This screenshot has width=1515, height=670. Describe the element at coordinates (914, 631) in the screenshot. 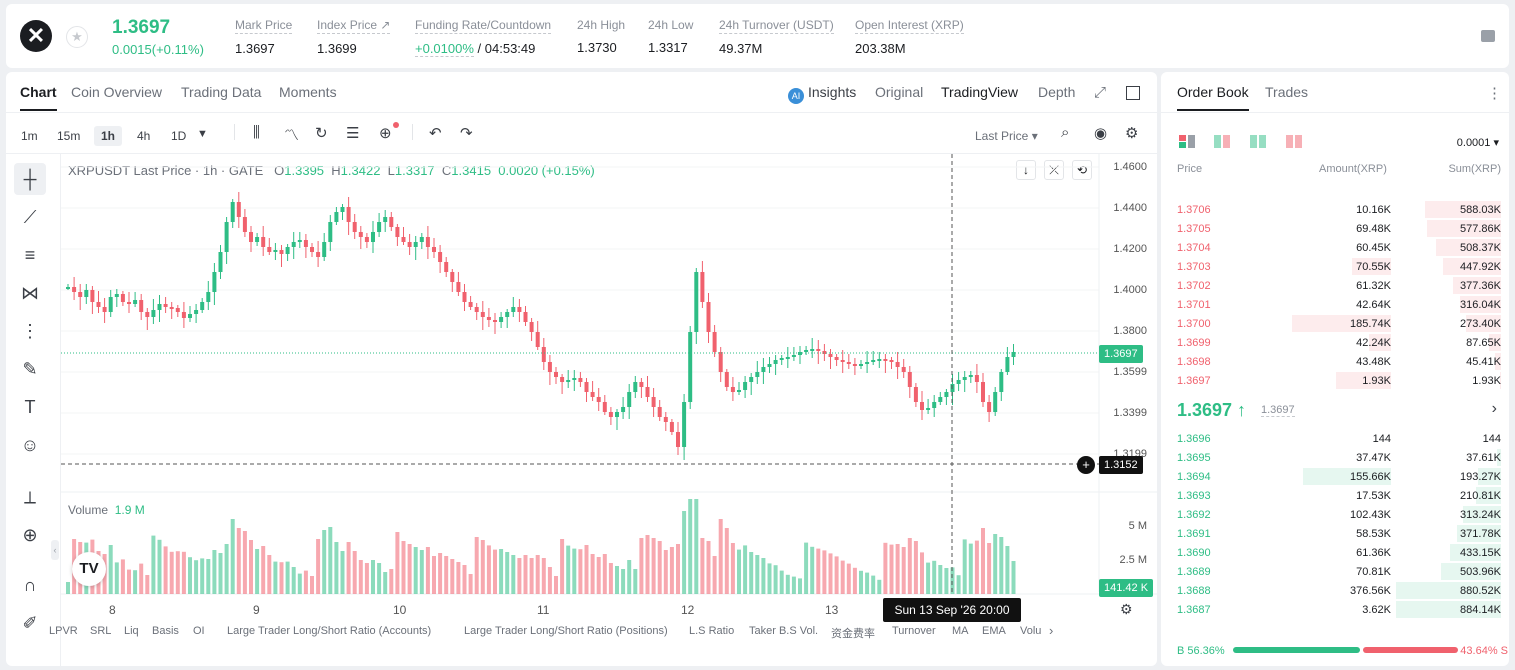

I see `indicator-turnover: Turnover` at that location.